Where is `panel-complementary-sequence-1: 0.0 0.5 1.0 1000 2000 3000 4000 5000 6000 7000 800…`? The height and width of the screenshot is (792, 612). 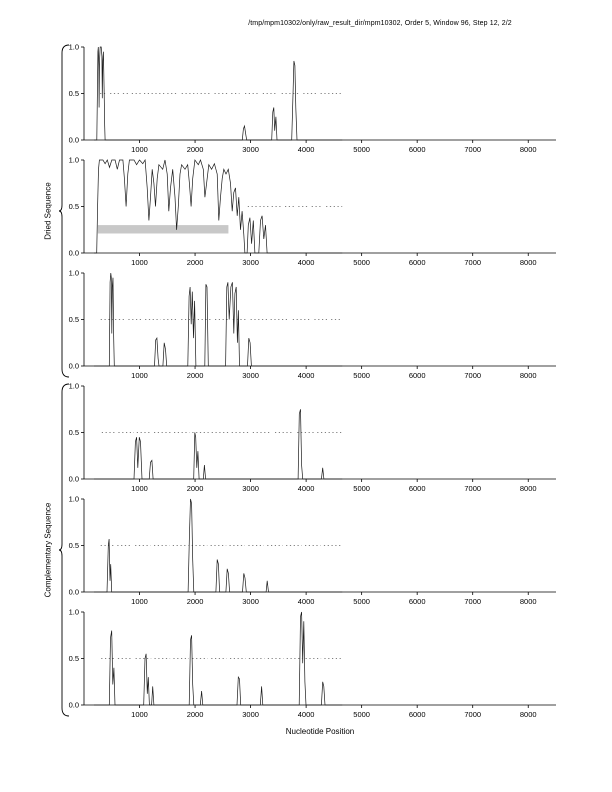
panel-complementary-sequence-1: 0.0 0.5 1.0 1000 2000 3000 4000 5000 6000 7000 800… is located at coordinates (312, 437).